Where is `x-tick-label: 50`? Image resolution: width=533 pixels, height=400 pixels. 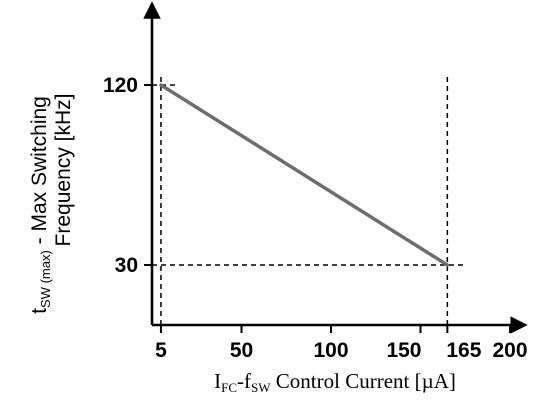
x-tick-label: 50 is located at coordinates (241, 350).